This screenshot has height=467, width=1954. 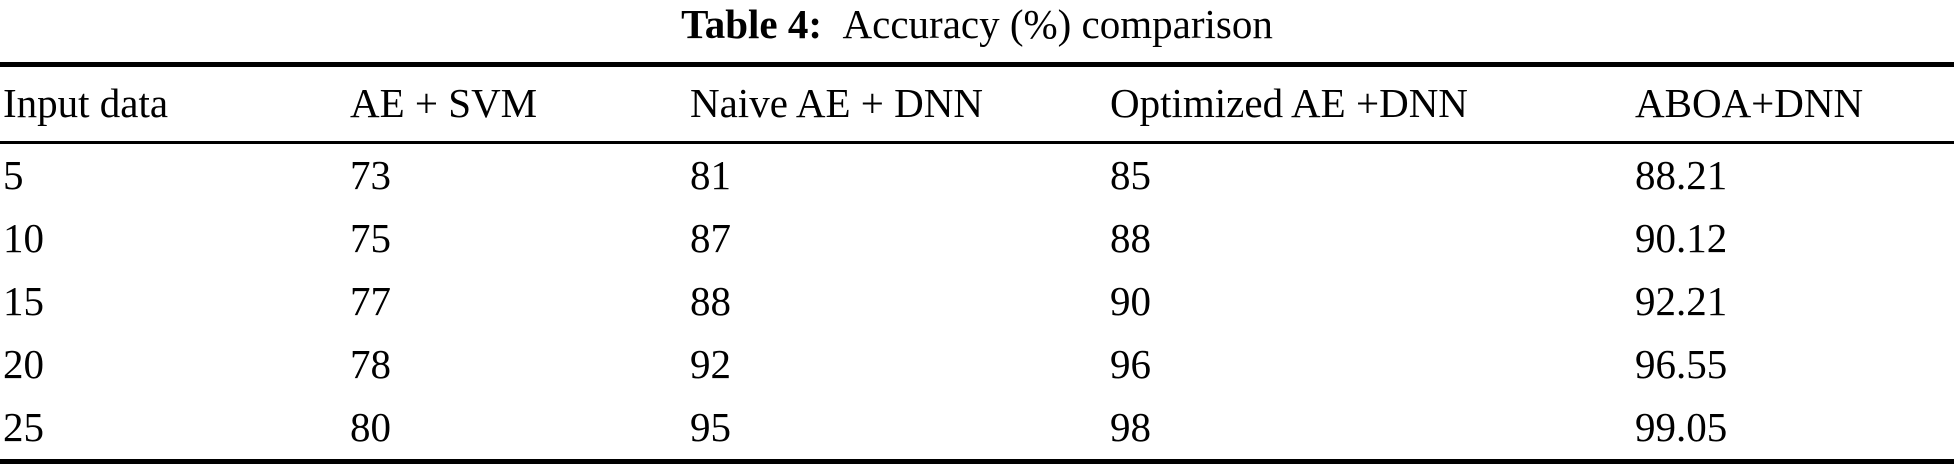 What do you see at coordinates (1130, 301) in the screenshot?
I see `cell-optimized-ae-dnn: 90` at bounding box center [1130, 301].